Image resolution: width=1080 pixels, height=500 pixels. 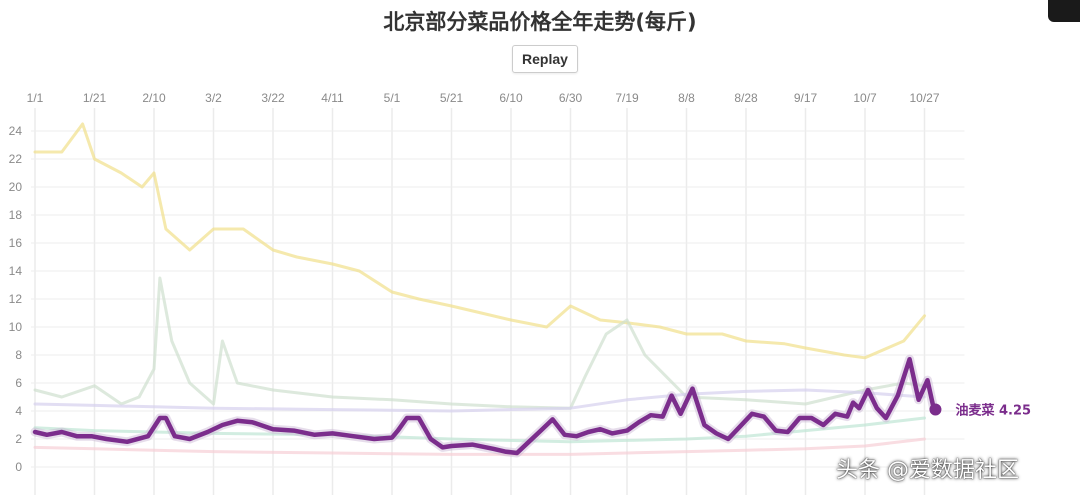 What do you see at coordinates (925, 98) in the screenshot?
I see `x-tick-label: 10/27` at bounding box center [925, 98].